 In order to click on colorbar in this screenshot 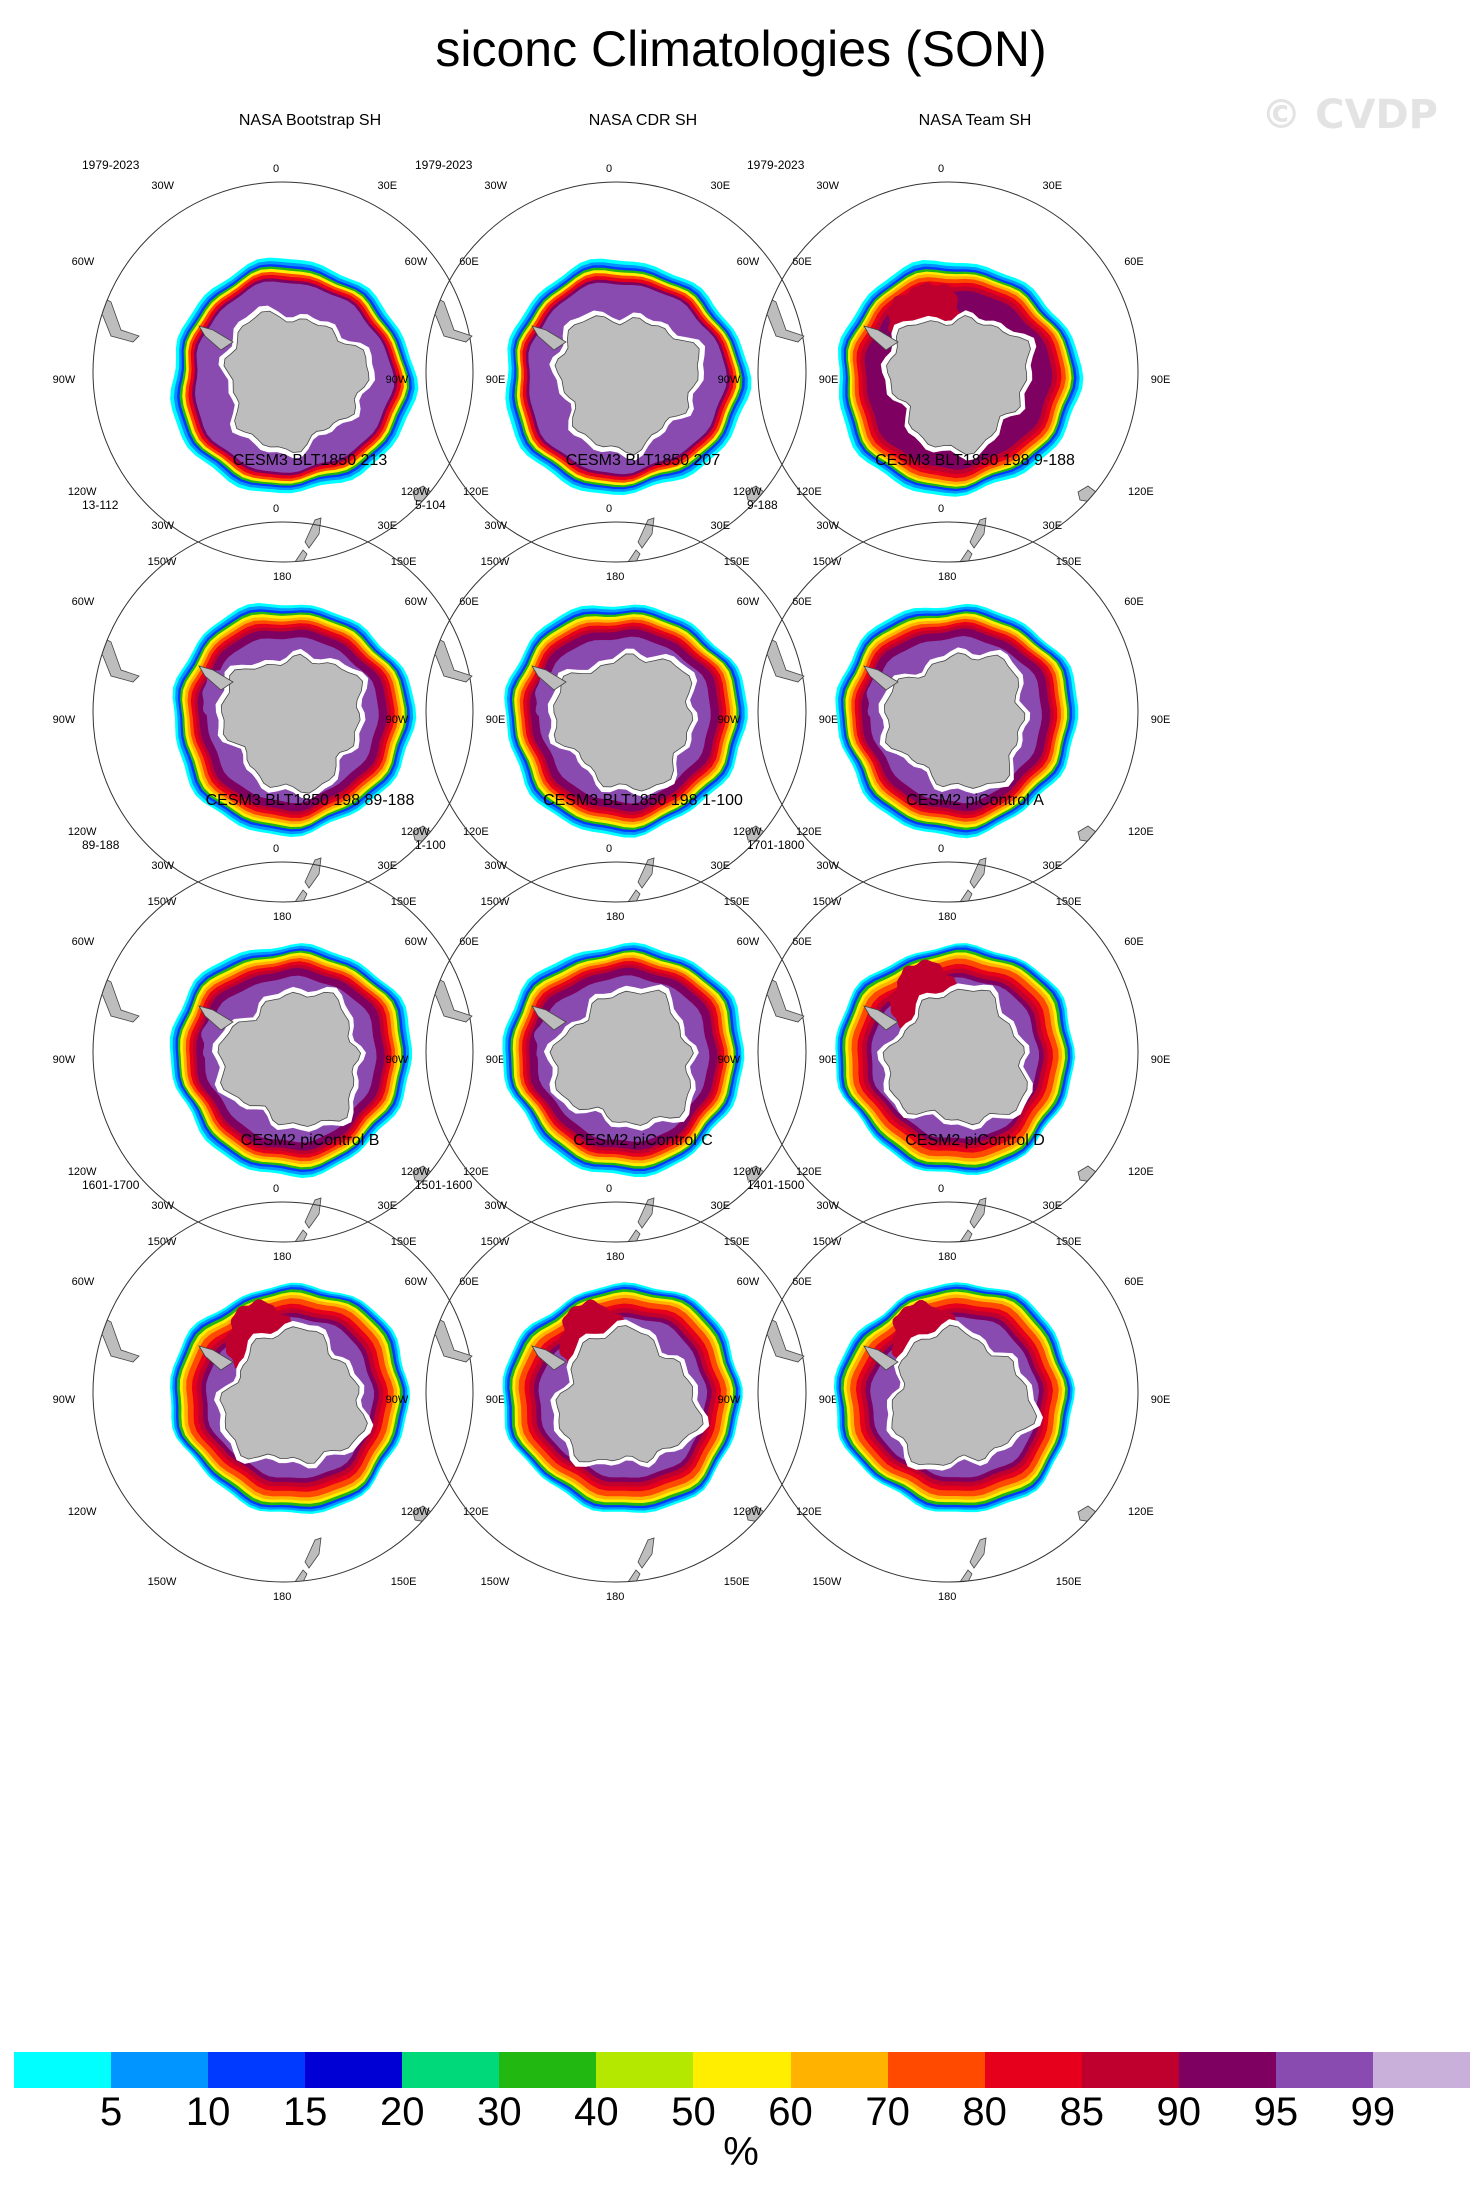, I will do `click(742, 2070)`.